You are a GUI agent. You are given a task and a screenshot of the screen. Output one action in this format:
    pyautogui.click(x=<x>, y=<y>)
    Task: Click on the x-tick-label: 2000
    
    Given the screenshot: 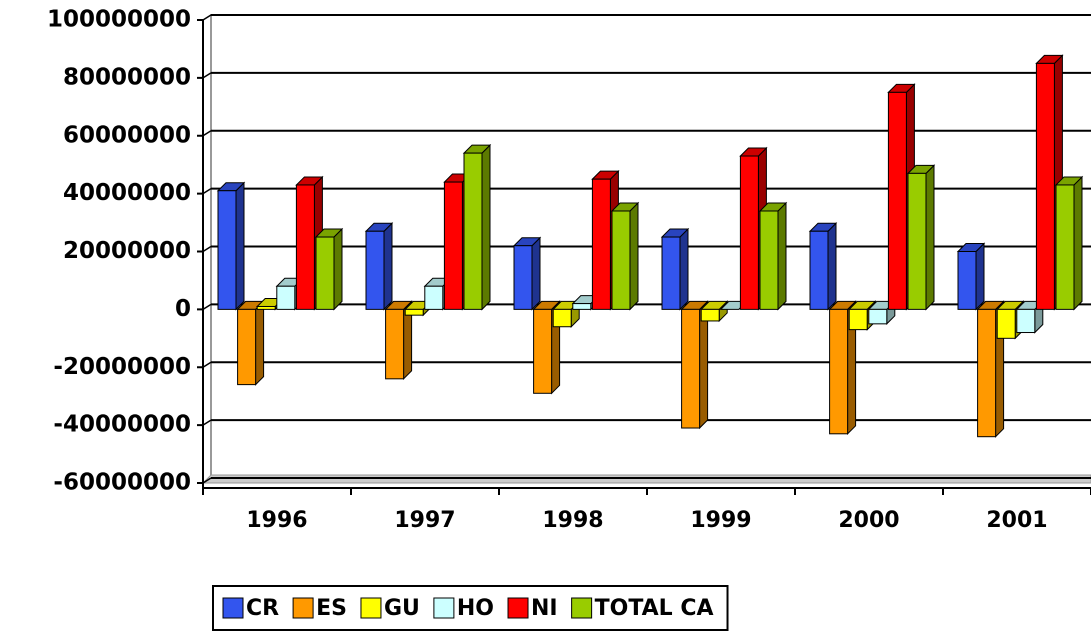 What is the action you would take?
    pyautogui.click(x=868, y=520)
    